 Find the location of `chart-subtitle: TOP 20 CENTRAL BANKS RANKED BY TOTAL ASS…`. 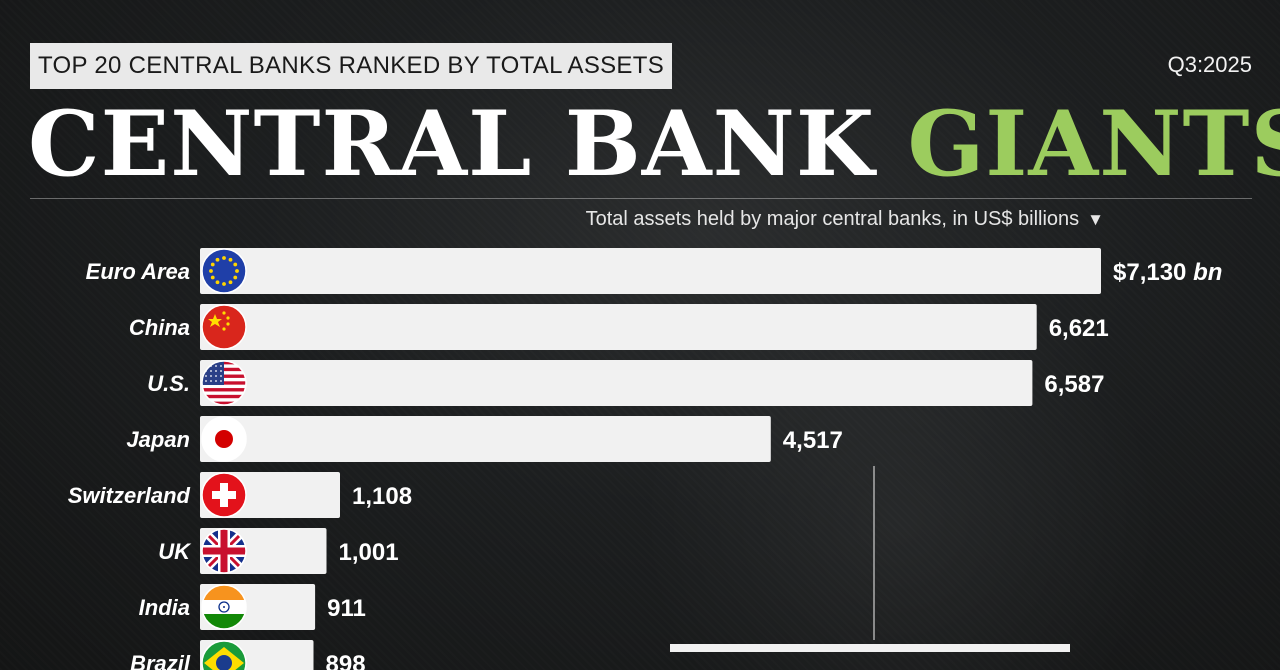

chart-subtitle: TOP 20 CENTRAL BANKS RANKED BY TOTAL ASS… is located at coordinates (351, 66).